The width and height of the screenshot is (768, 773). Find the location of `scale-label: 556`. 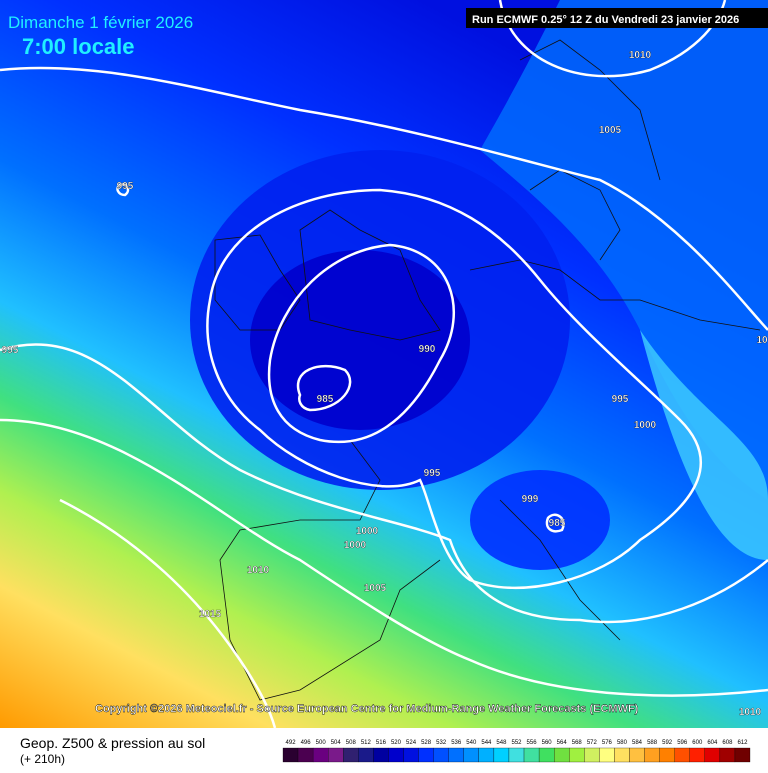

scale-label: 556 is located at coordinates (532, 743).